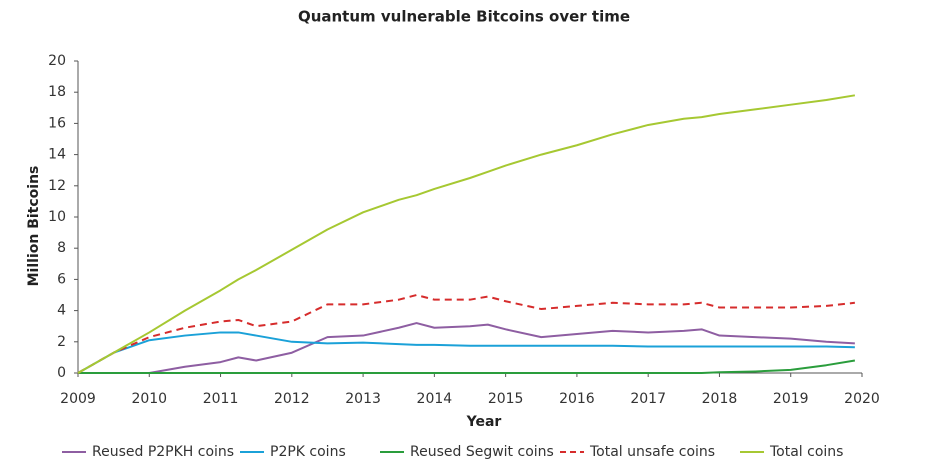  I want to click on legend-label: Total coins, so click(806, 452).